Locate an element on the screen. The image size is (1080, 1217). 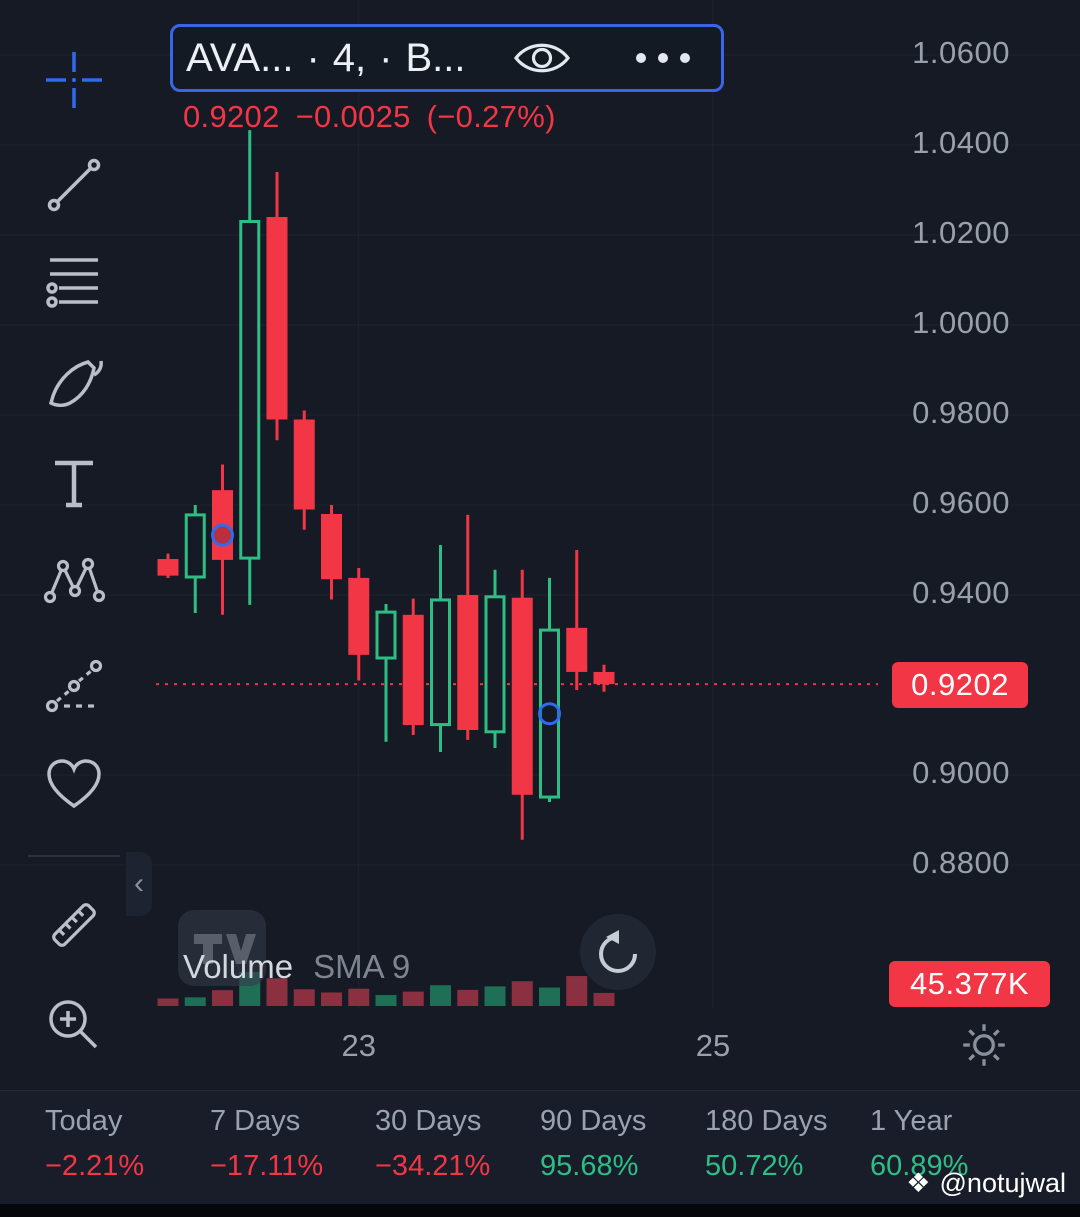
xabcd-pattern-tool-button is located at coordinates (74, 583).